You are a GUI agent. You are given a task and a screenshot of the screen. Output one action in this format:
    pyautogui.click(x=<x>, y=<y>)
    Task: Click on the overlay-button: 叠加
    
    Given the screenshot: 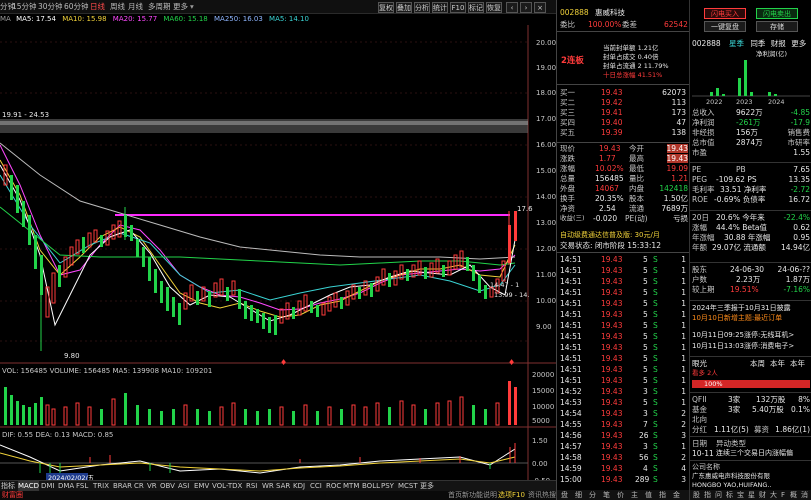 What is the action you would take?
    pyautogui.click(x=404, y=7)
    